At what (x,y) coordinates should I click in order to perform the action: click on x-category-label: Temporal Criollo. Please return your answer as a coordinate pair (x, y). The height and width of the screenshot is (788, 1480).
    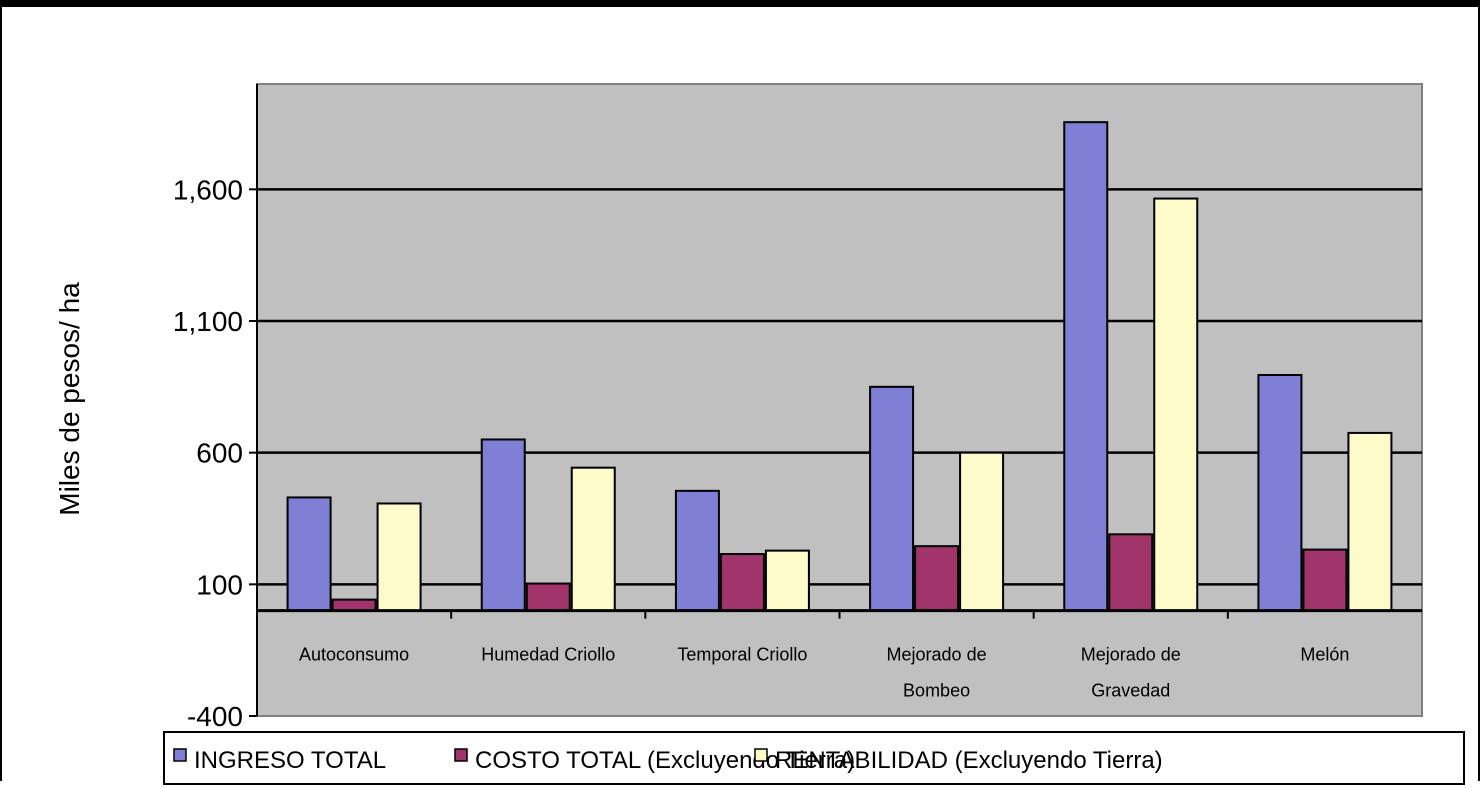
    Looking at the image, I should click on (742, 655).